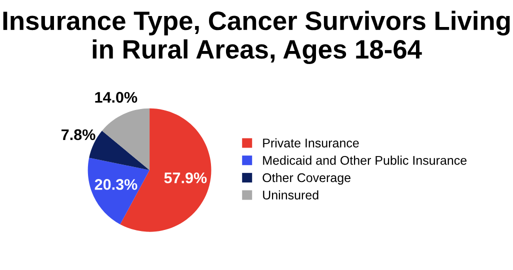 The height and width of the screenshot is (270, 513). I want to click on legend-label: Uninsured, so click(290, 195).